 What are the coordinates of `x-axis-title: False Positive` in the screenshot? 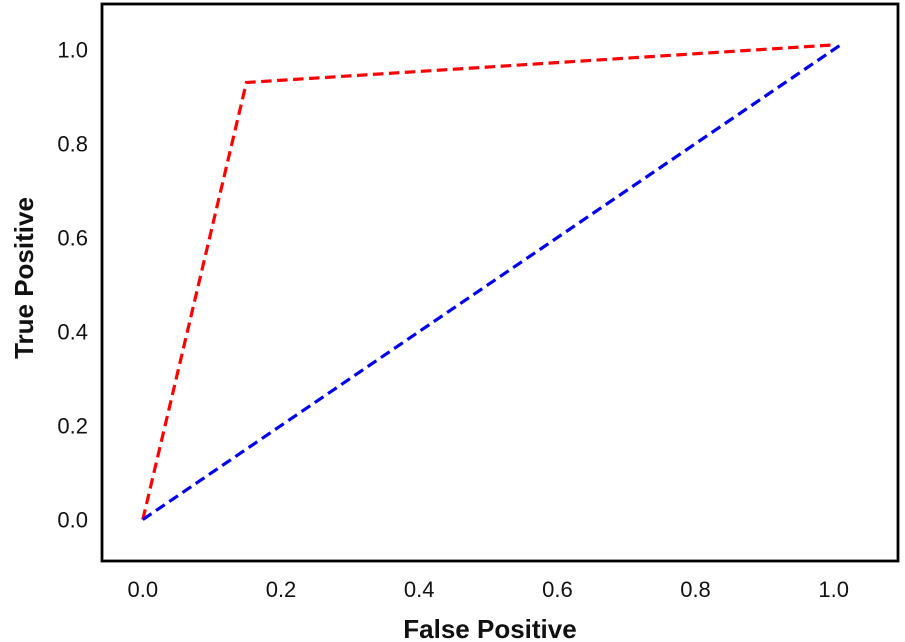 It's located at (489, 628).